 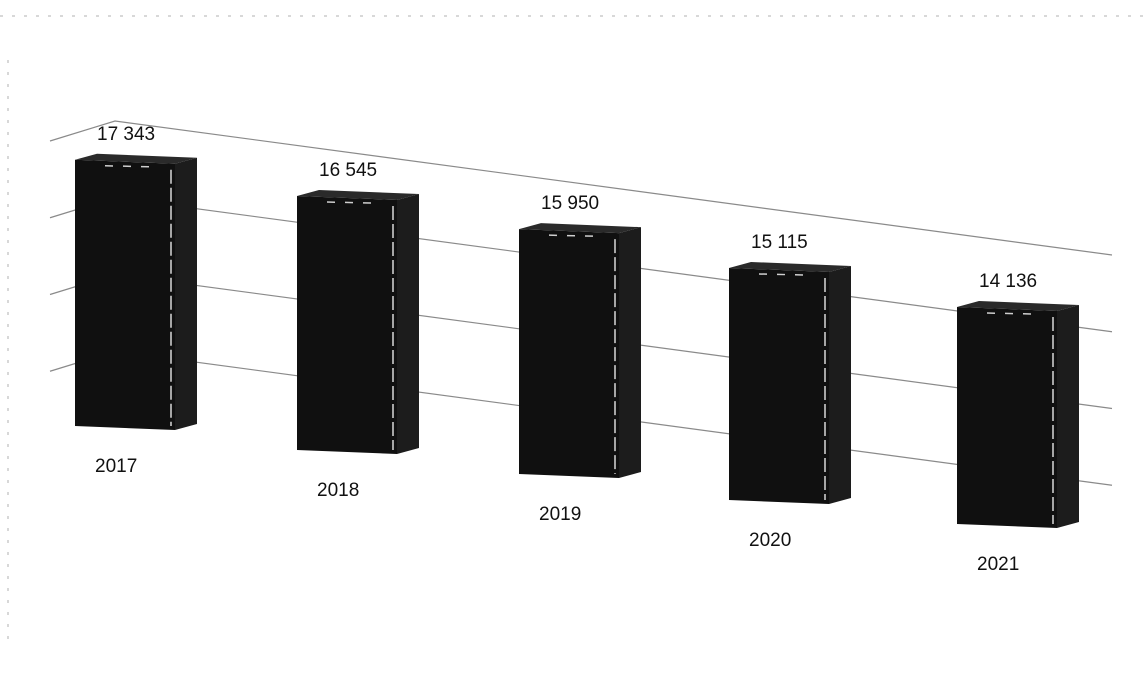 I want to click on value-label-2017: 17 343, so click(x=126, y=134).